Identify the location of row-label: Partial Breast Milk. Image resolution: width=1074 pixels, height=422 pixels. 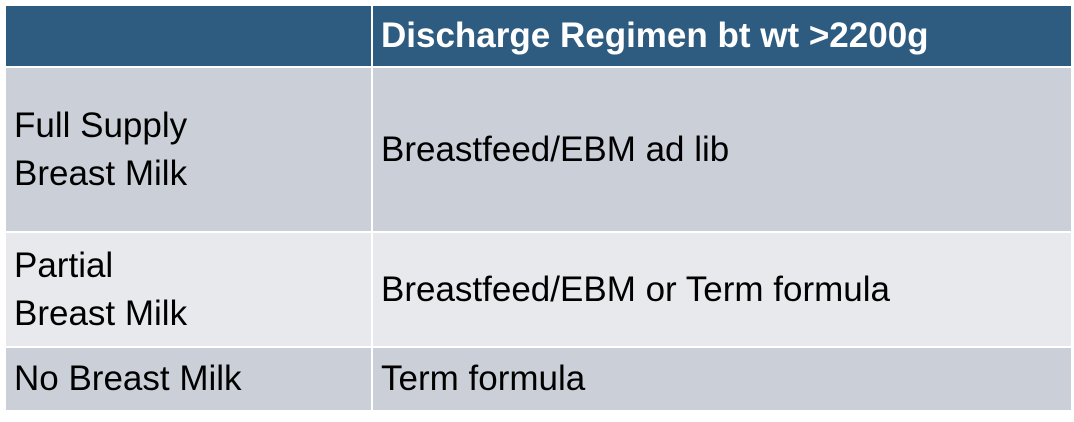
(188, 289).